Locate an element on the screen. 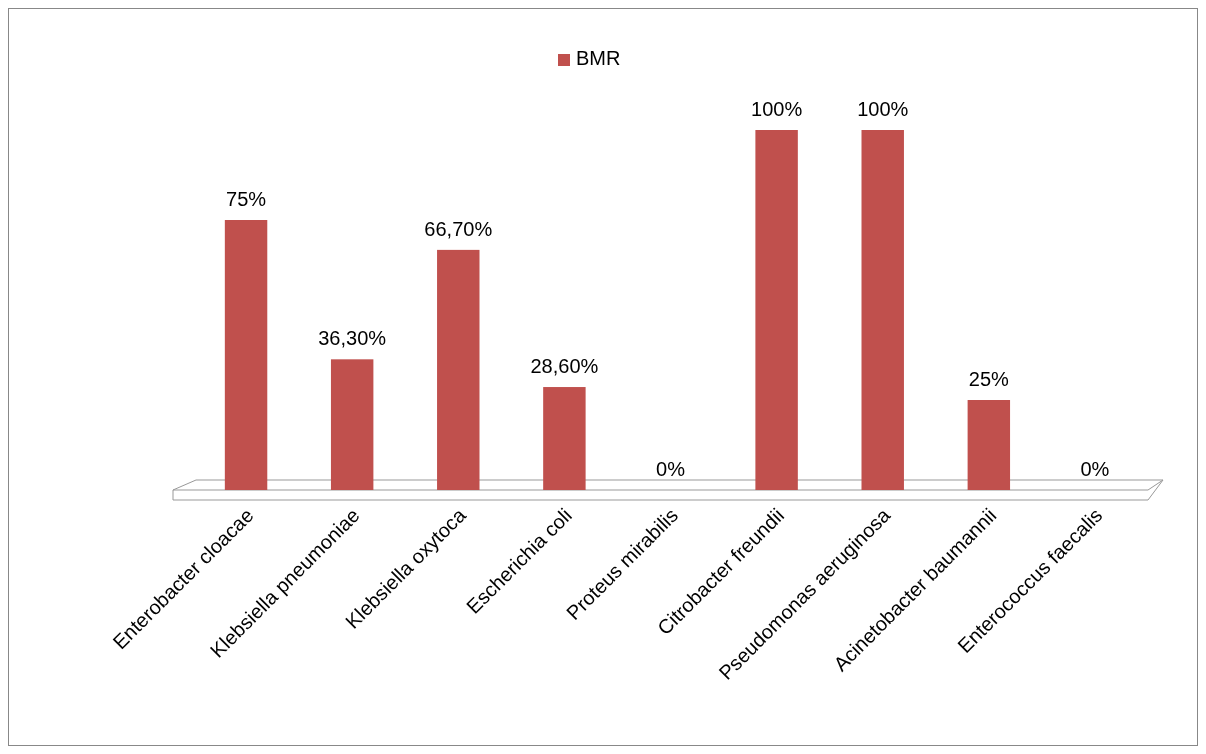  data-label: 66,70% is located at coordinates (458, 228).